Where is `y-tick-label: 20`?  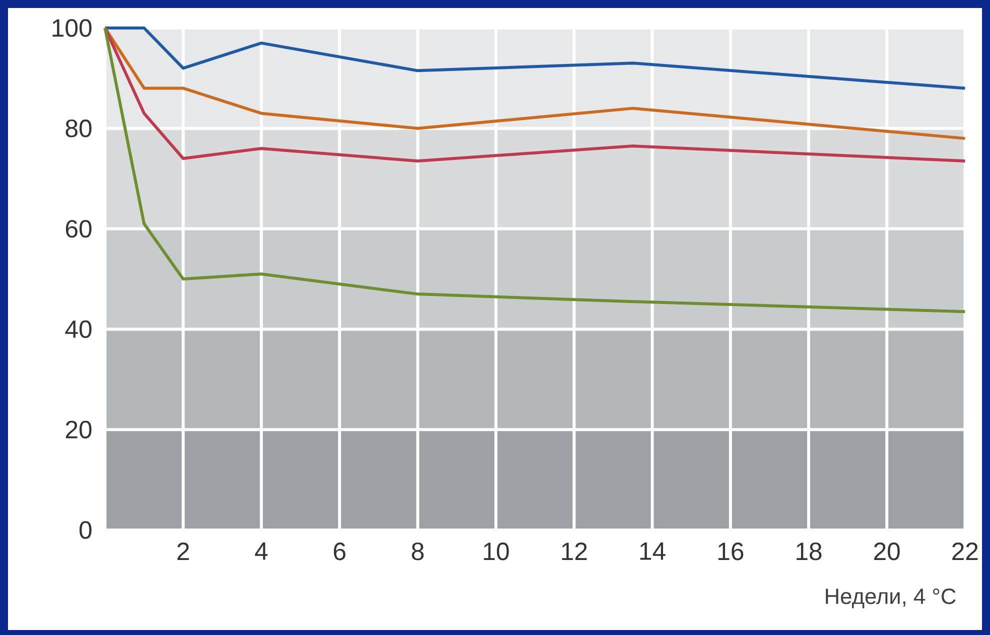
y-tick-label: 20 is located at coordinates (79, 429).